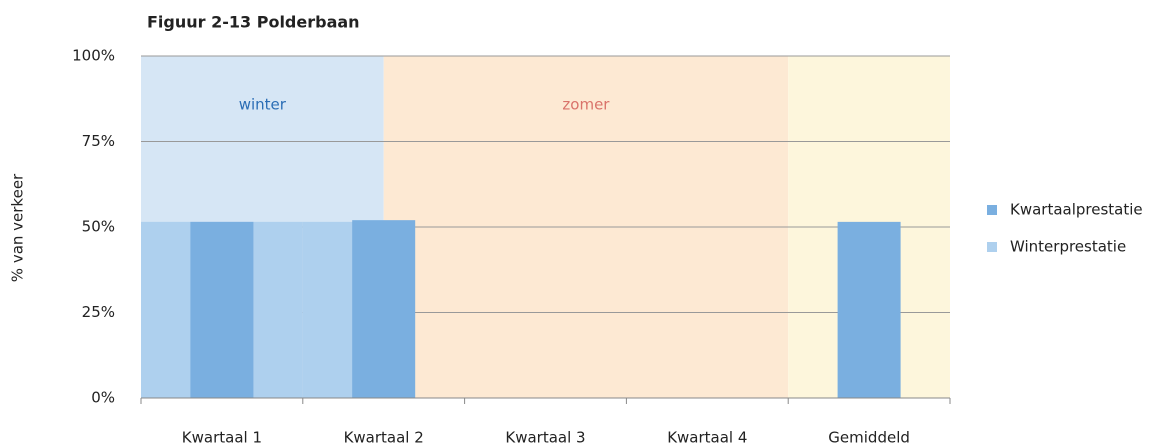  What do you see at coordinates (545, 436) in the screenshot?
I see `x-tick-label: Kwartaal 3` at bounding box center [545, 436].